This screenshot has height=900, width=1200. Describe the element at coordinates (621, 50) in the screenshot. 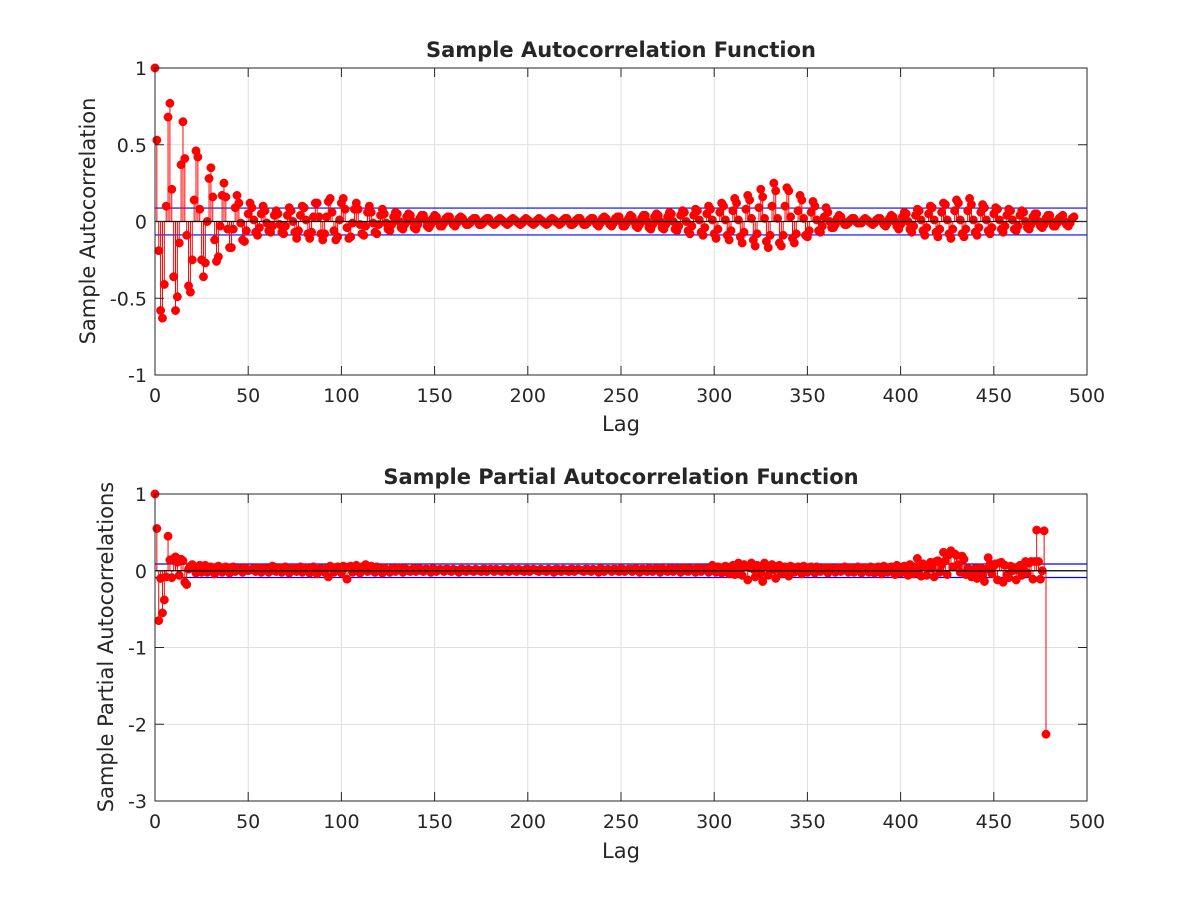

I see `acf-title: Sample Autocorrelation Function` at that location.